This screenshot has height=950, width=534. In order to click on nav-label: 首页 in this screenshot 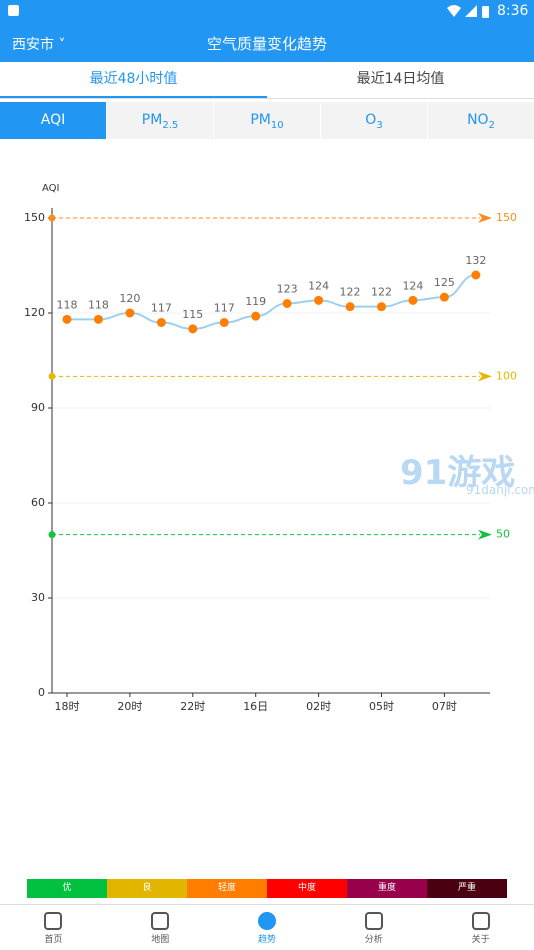, I will do `click(53, 940)`.